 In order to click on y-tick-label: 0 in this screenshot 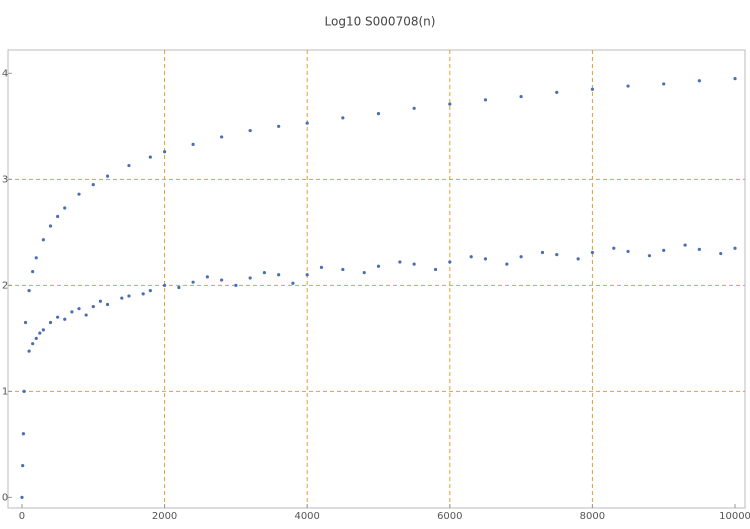, I will do `click(5, 497)`.